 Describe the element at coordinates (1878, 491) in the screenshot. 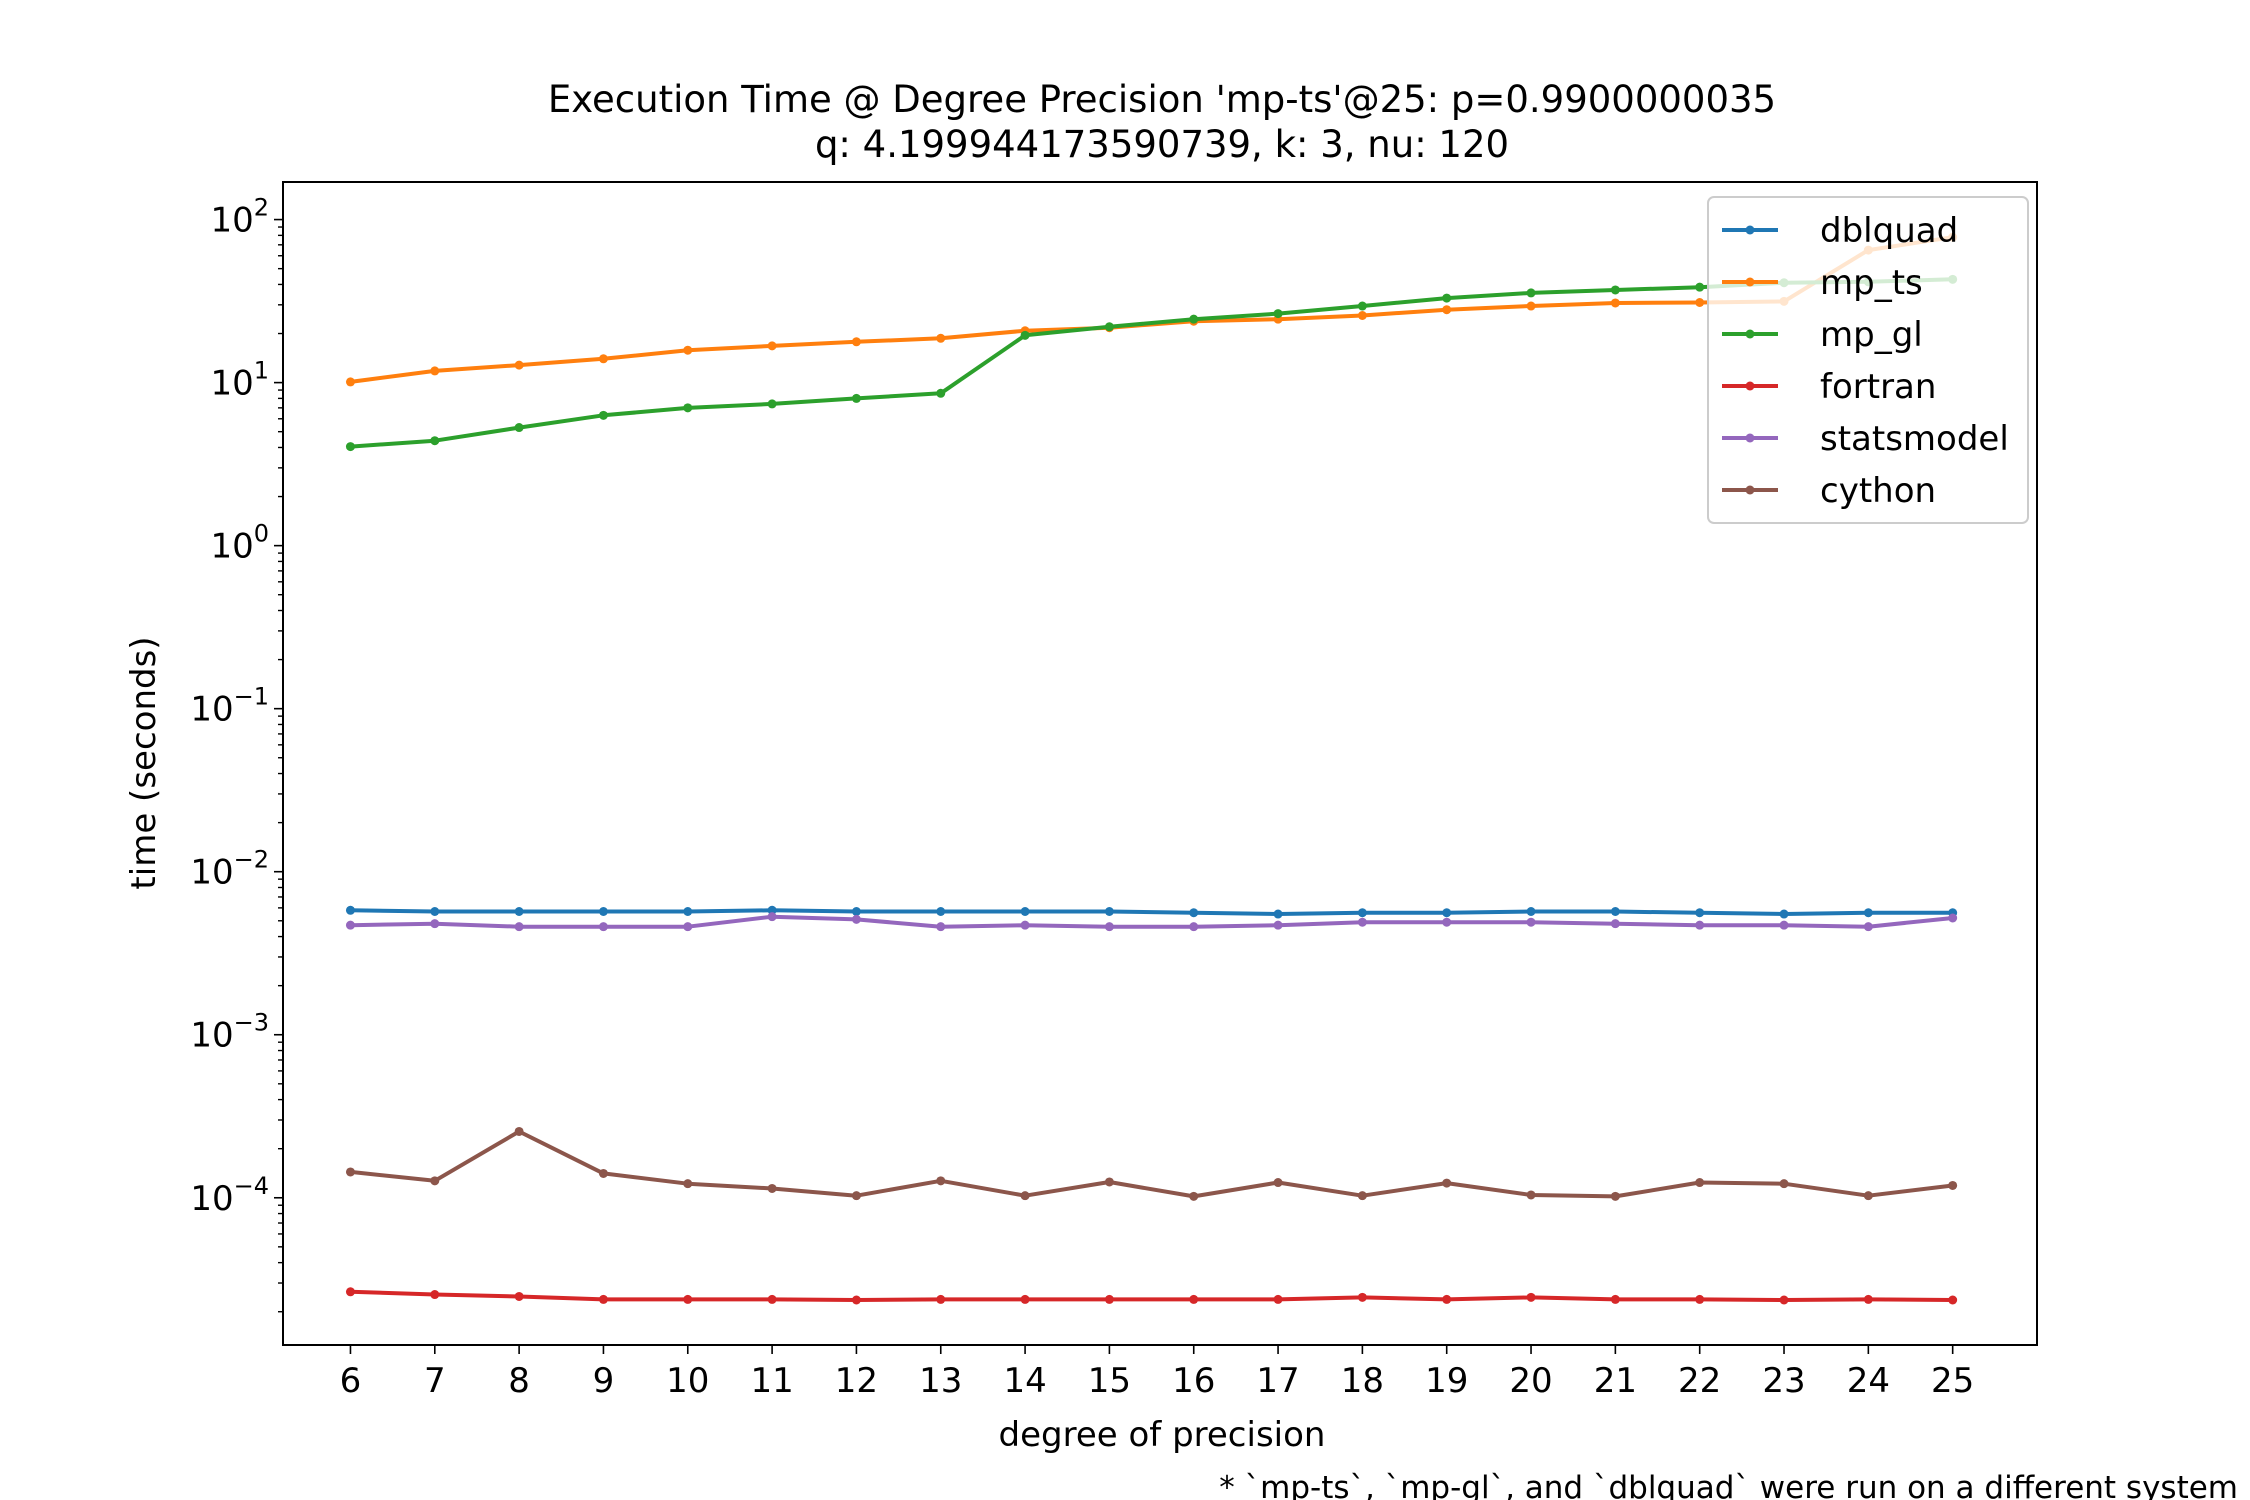

I see `legend-label: cython` at that location.